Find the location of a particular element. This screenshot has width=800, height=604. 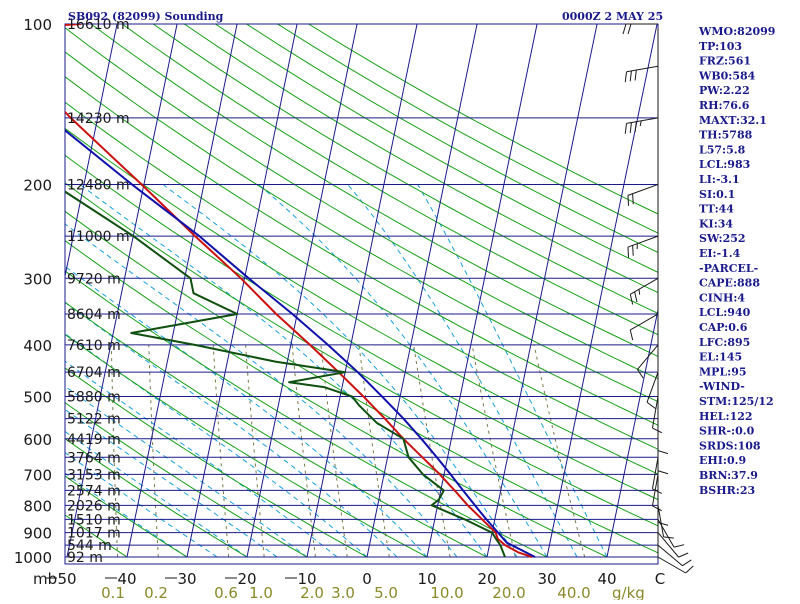

index-item: RH:76.6 is located at coordinates (724, 105).